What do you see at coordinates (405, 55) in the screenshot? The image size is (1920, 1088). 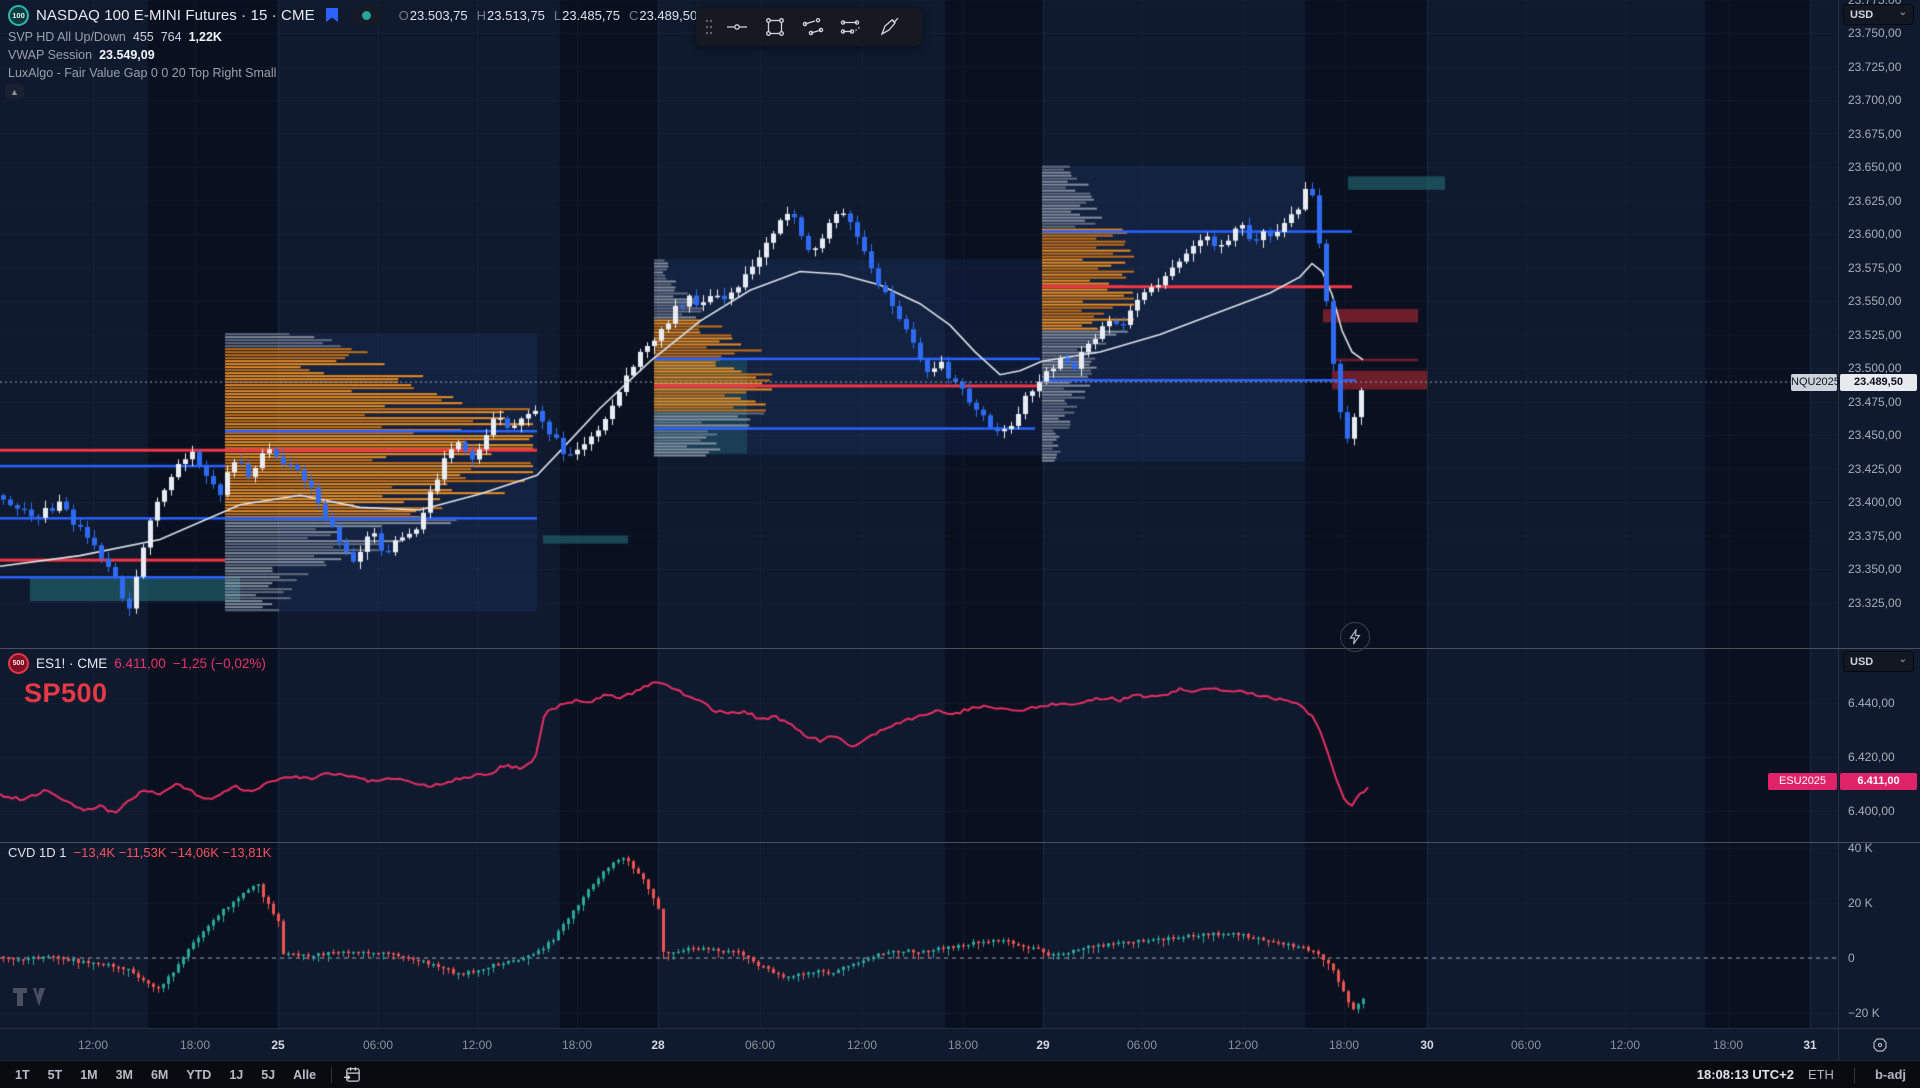 I see `indicator-row: VWAP Session 23.549,09` at bounding box center [405, 55].